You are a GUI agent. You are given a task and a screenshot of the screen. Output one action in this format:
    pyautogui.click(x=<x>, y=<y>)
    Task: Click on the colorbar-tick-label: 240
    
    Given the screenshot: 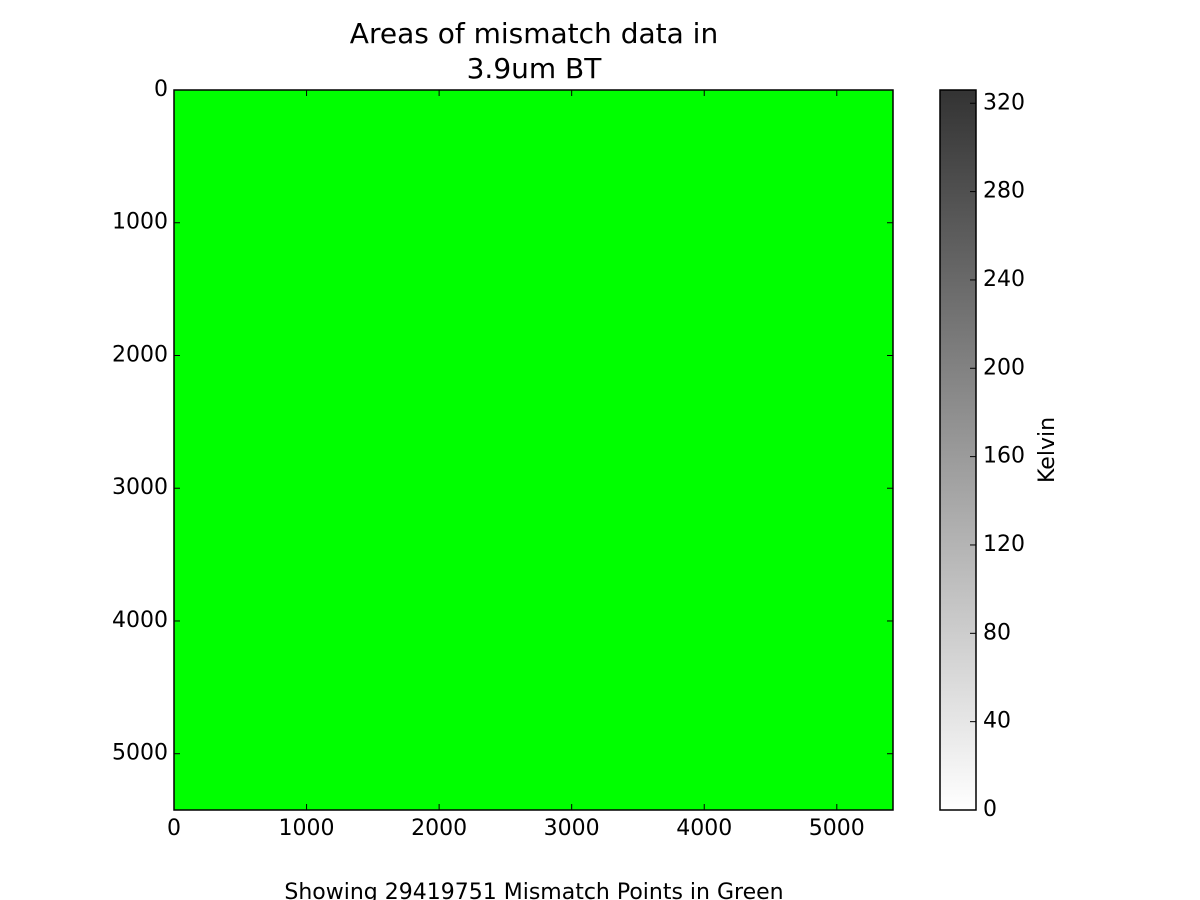 What is the action you would take?
    pyautogui.click(x=1004, y=279)
    